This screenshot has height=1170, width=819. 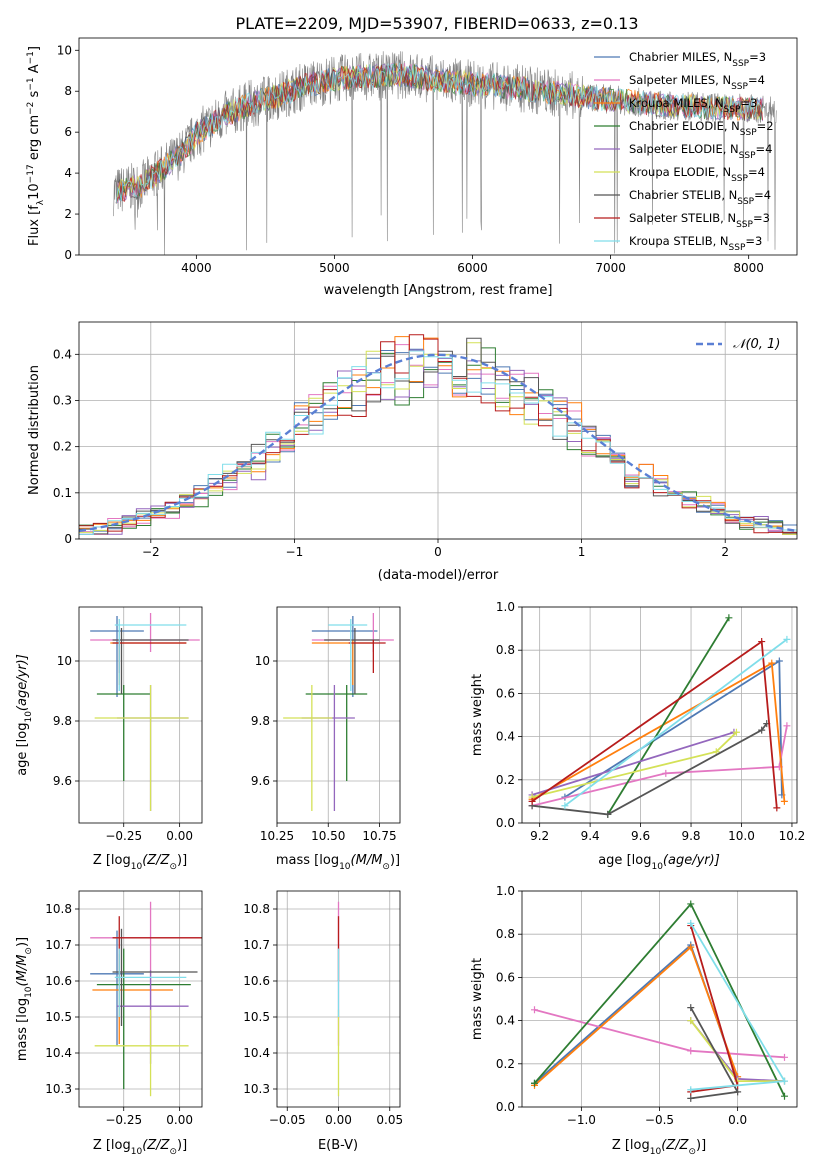 I want to click on mass-weight-vs-age-xlabel-part: (age/yr)], so click(x=691, y=860).